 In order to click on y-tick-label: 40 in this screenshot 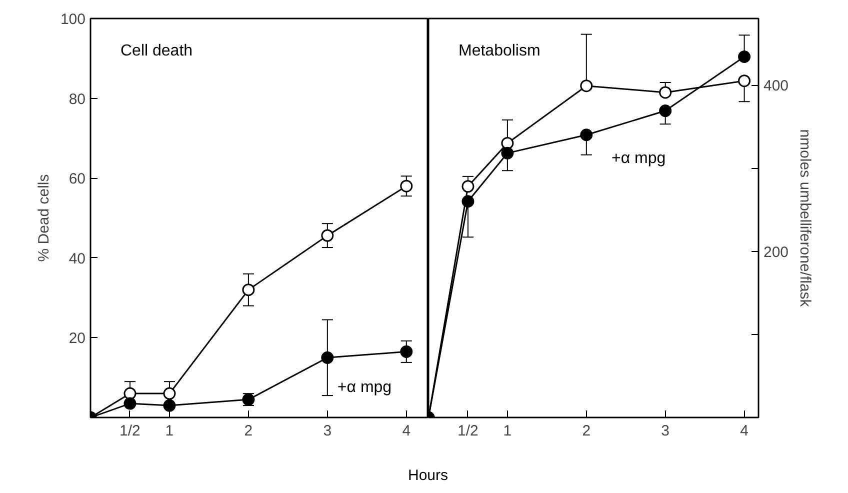, I will do `click(77, 259)`.